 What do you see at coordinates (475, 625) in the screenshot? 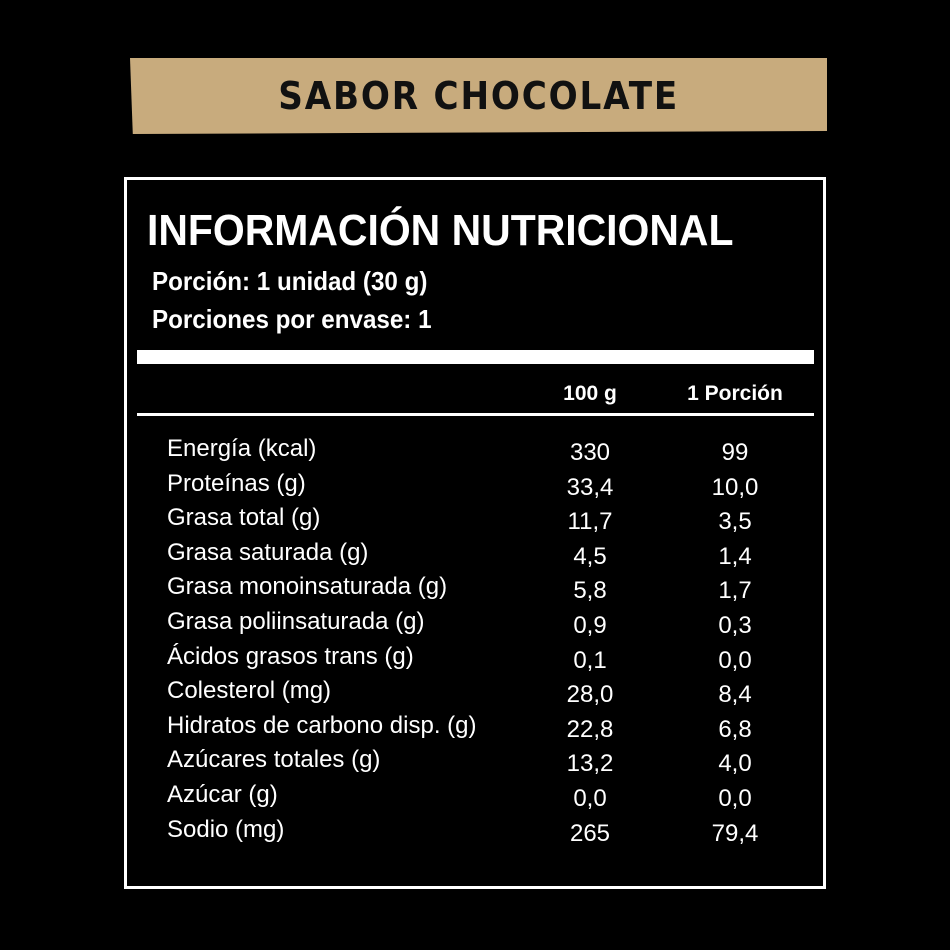
I see `nutrient-row: Grasa poliinsaturada (g) 0,9 0,3` at bounding box center [475, 625].